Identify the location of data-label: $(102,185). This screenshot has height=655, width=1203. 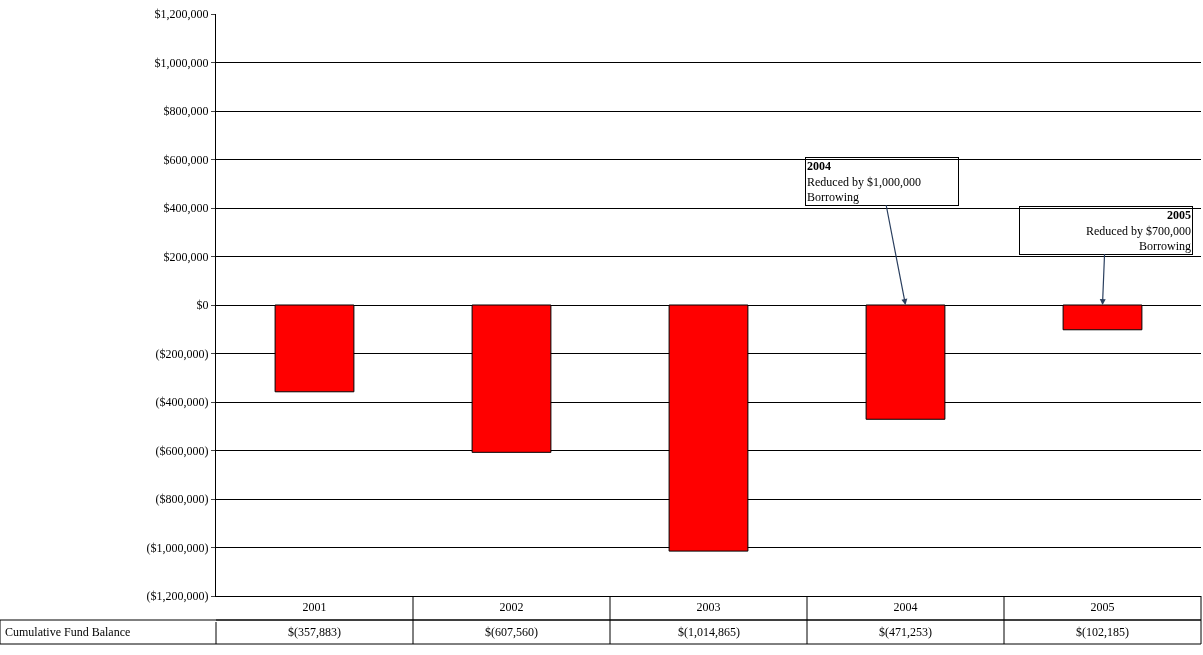
(1102, 632).